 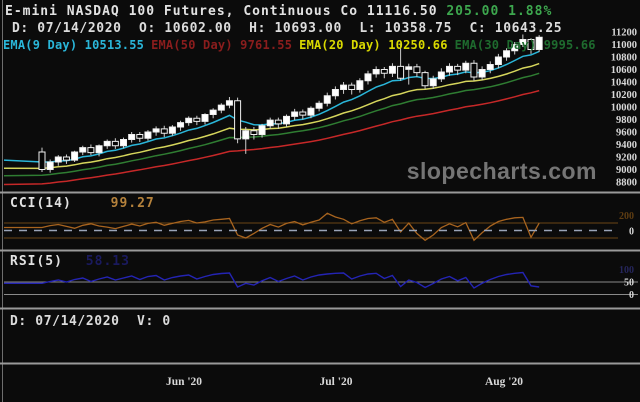 What do you see at coordinates (18, 321) in the screenshot?
I see `footer-date-label: D:` at bounding box center [18, 321].